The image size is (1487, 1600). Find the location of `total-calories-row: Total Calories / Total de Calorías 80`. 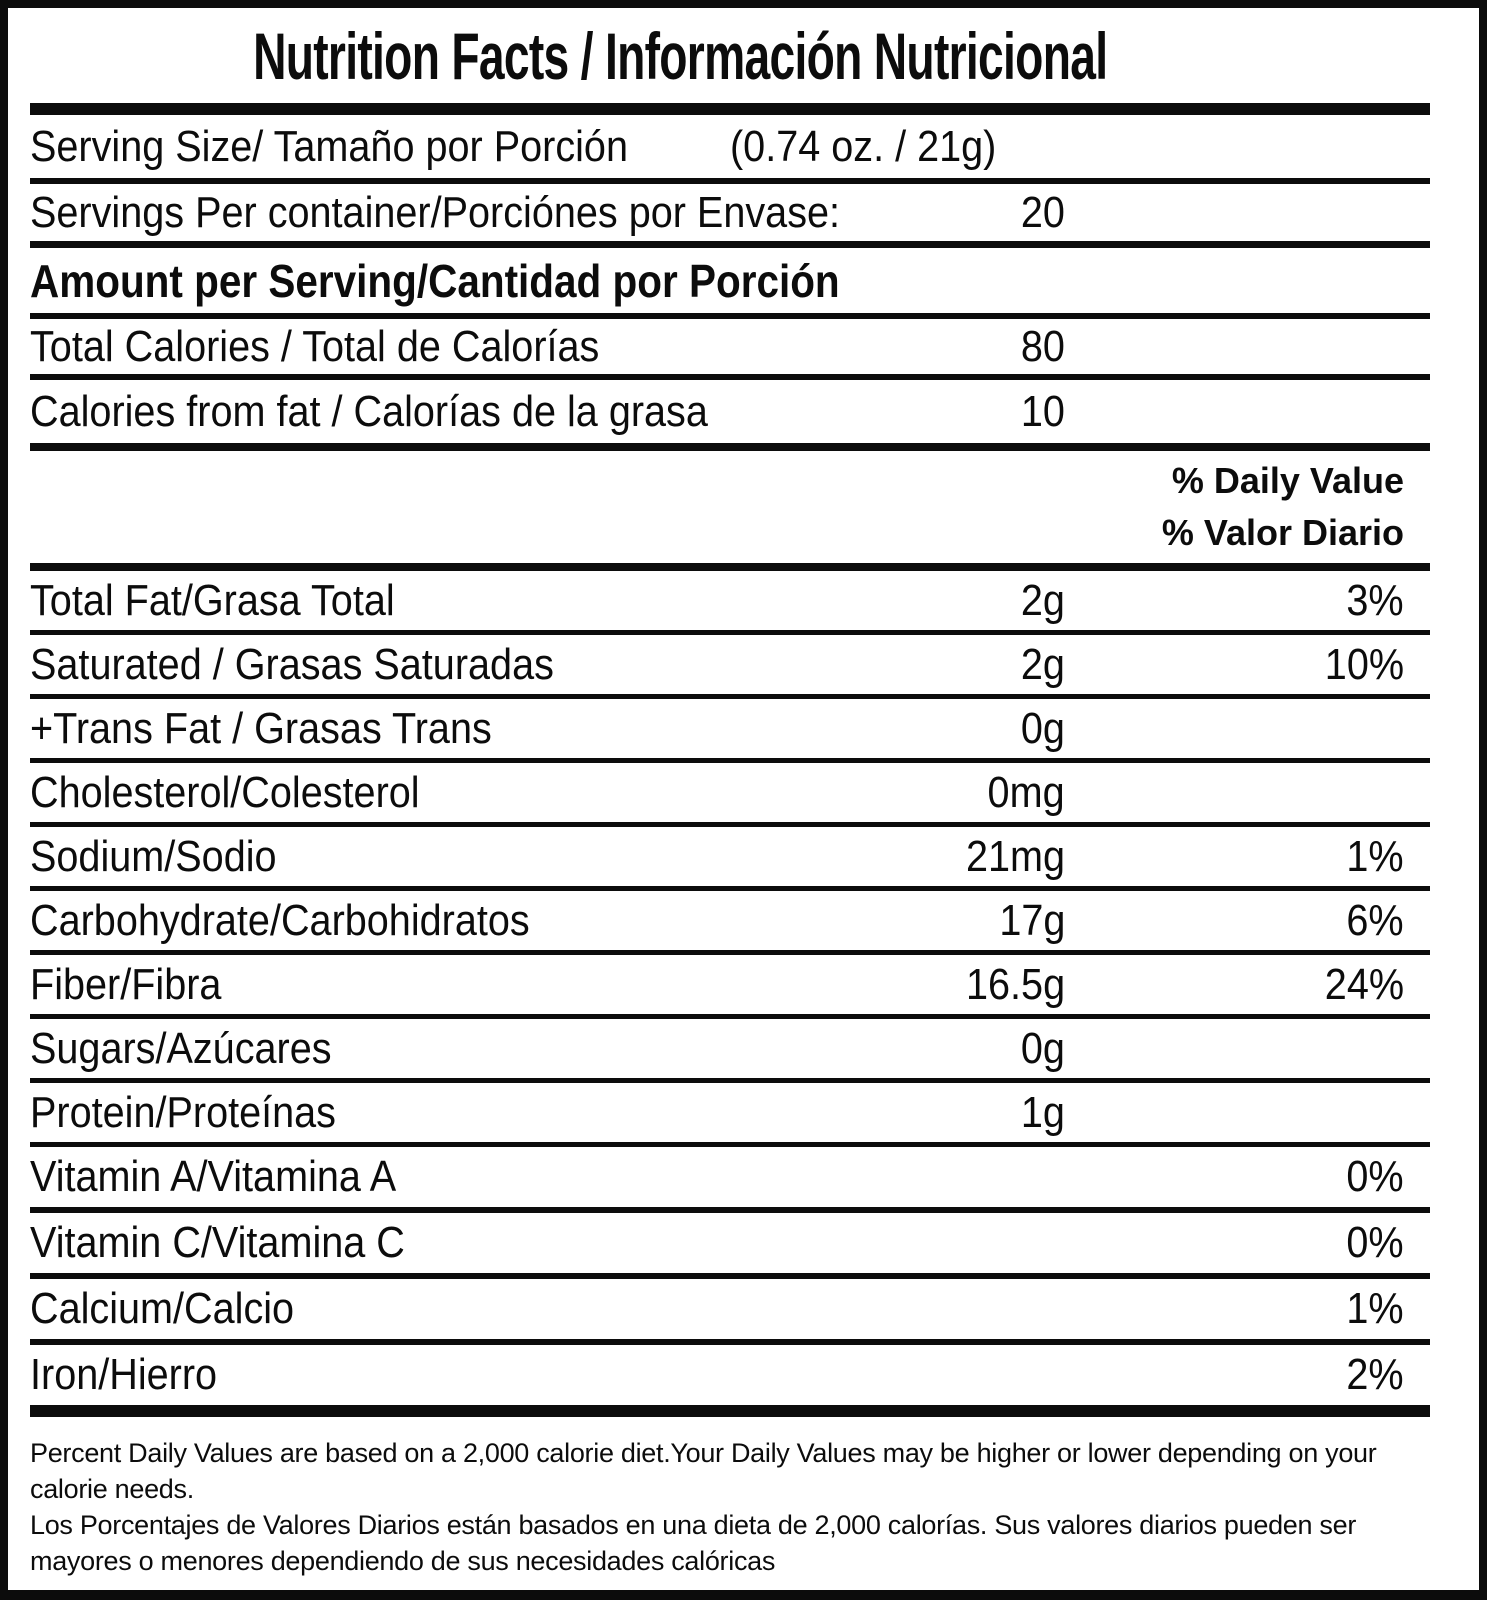

total-calories-row: Total Calories / Total de Calorías 80 is located at coordinates (730, 349).